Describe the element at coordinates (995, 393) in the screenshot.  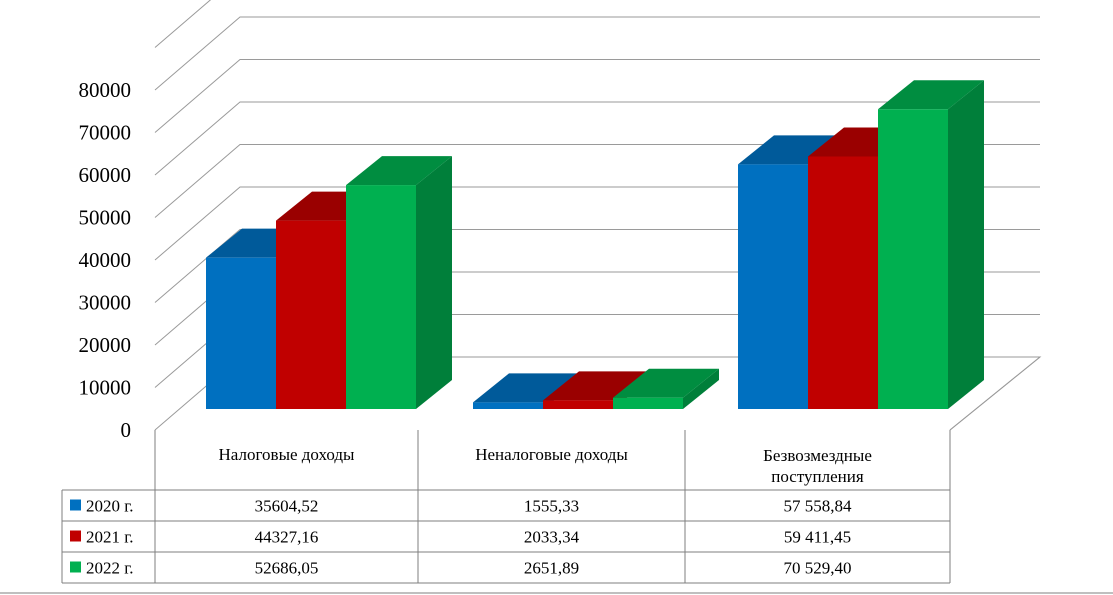
I see `floor-right-edge` at that location.